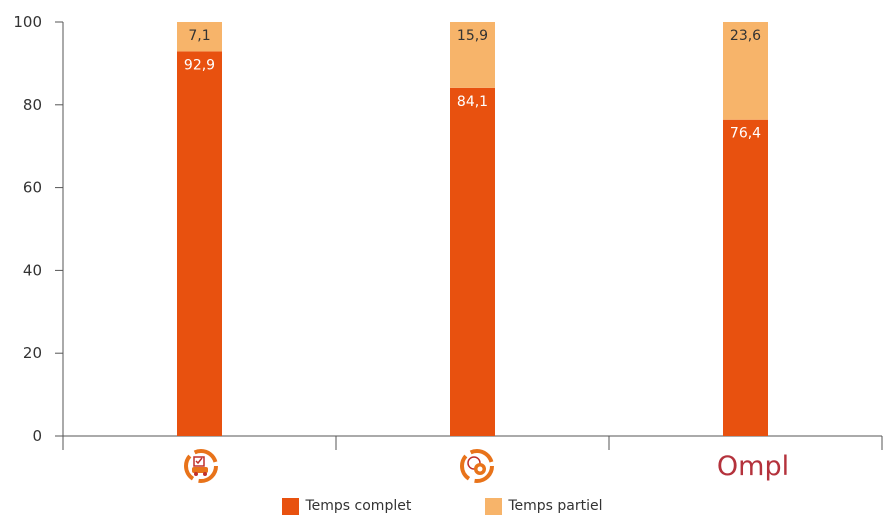  Describe the element at coordinates (753, 466) in the screenshot. I see `ompl-logo: Ompl` at that location.